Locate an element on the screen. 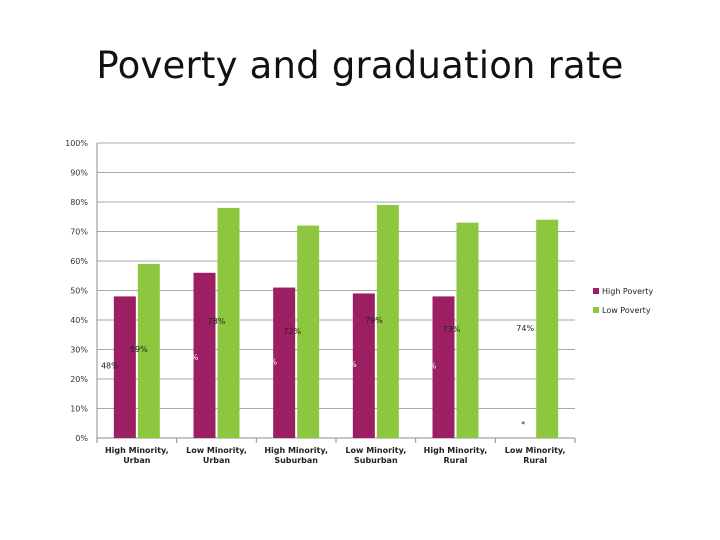 This screenshot has height=540, width=720. data-label: 78% is located at coordinates (217, 321).